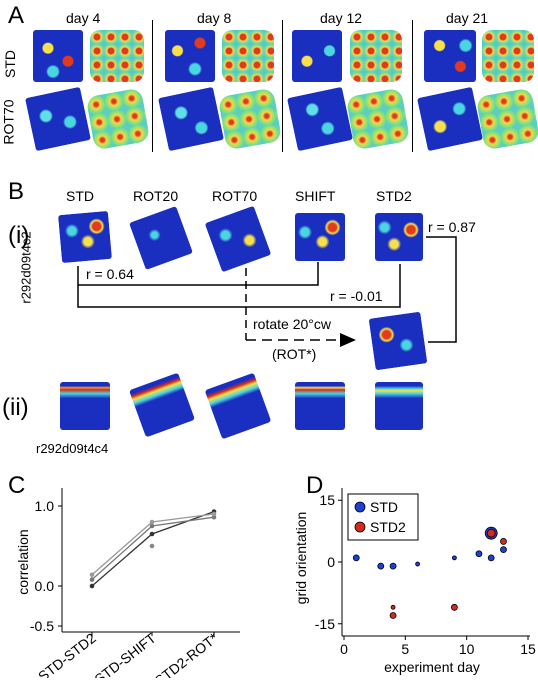 The image size is (538, 680). Describe the element at coordinates (125, 653) in the screenshot. I see `category-label: STD-SHIFT` at that location.